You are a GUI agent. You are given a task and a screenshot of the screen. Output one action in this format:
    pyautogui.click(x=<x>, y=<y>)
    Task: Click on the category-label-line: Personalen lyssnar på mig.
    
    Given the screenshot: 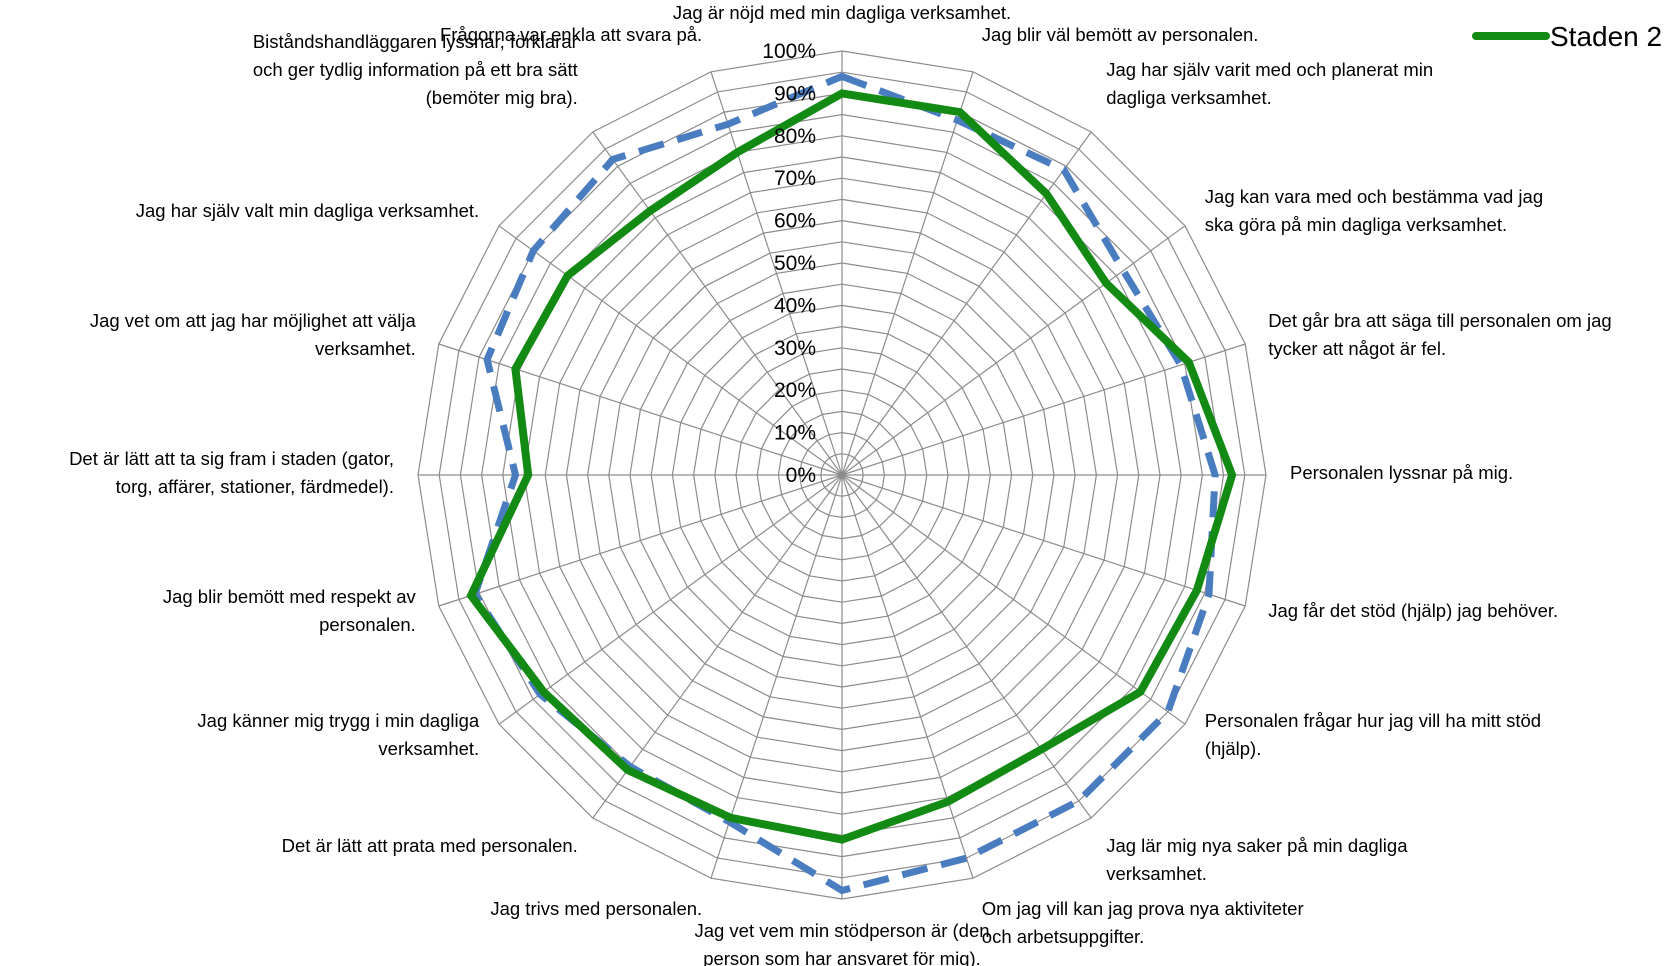 What is the action you would take?
    pyautogui.click(x=1401, y=472)
    